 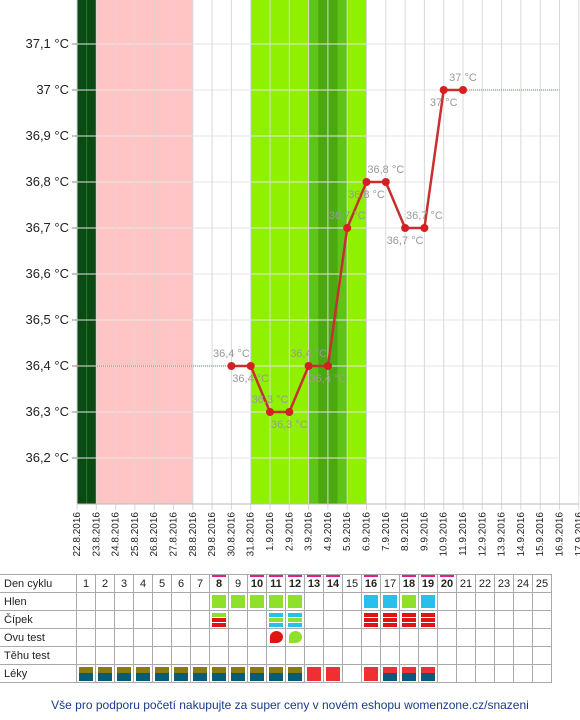 I want to click on day-cell: 10, so click(x=257, y=583).